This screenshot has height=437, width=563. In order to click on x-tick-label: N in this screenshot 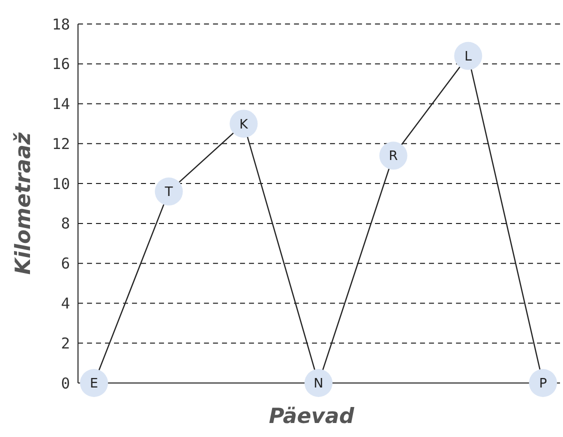, I will do `click(319, 384)`.